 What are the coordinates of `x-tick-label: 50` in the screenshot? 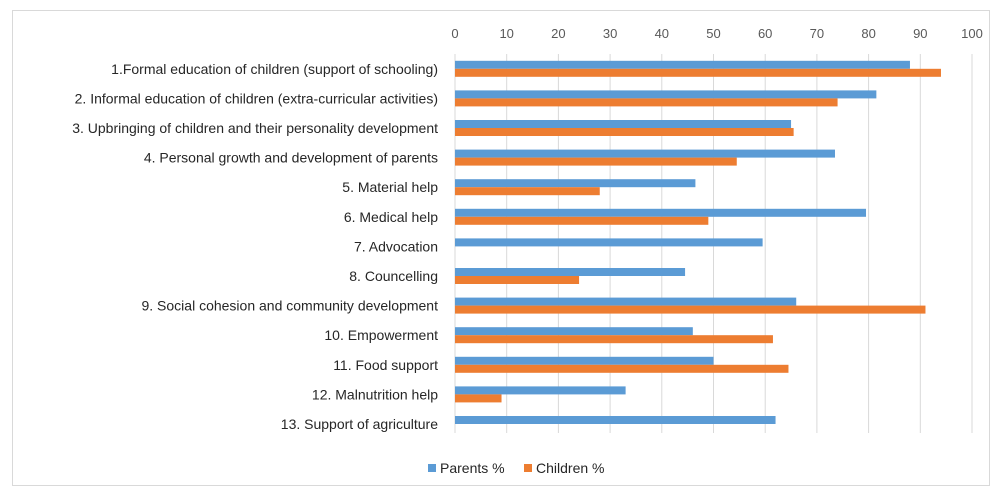 It's located at (713, 33).